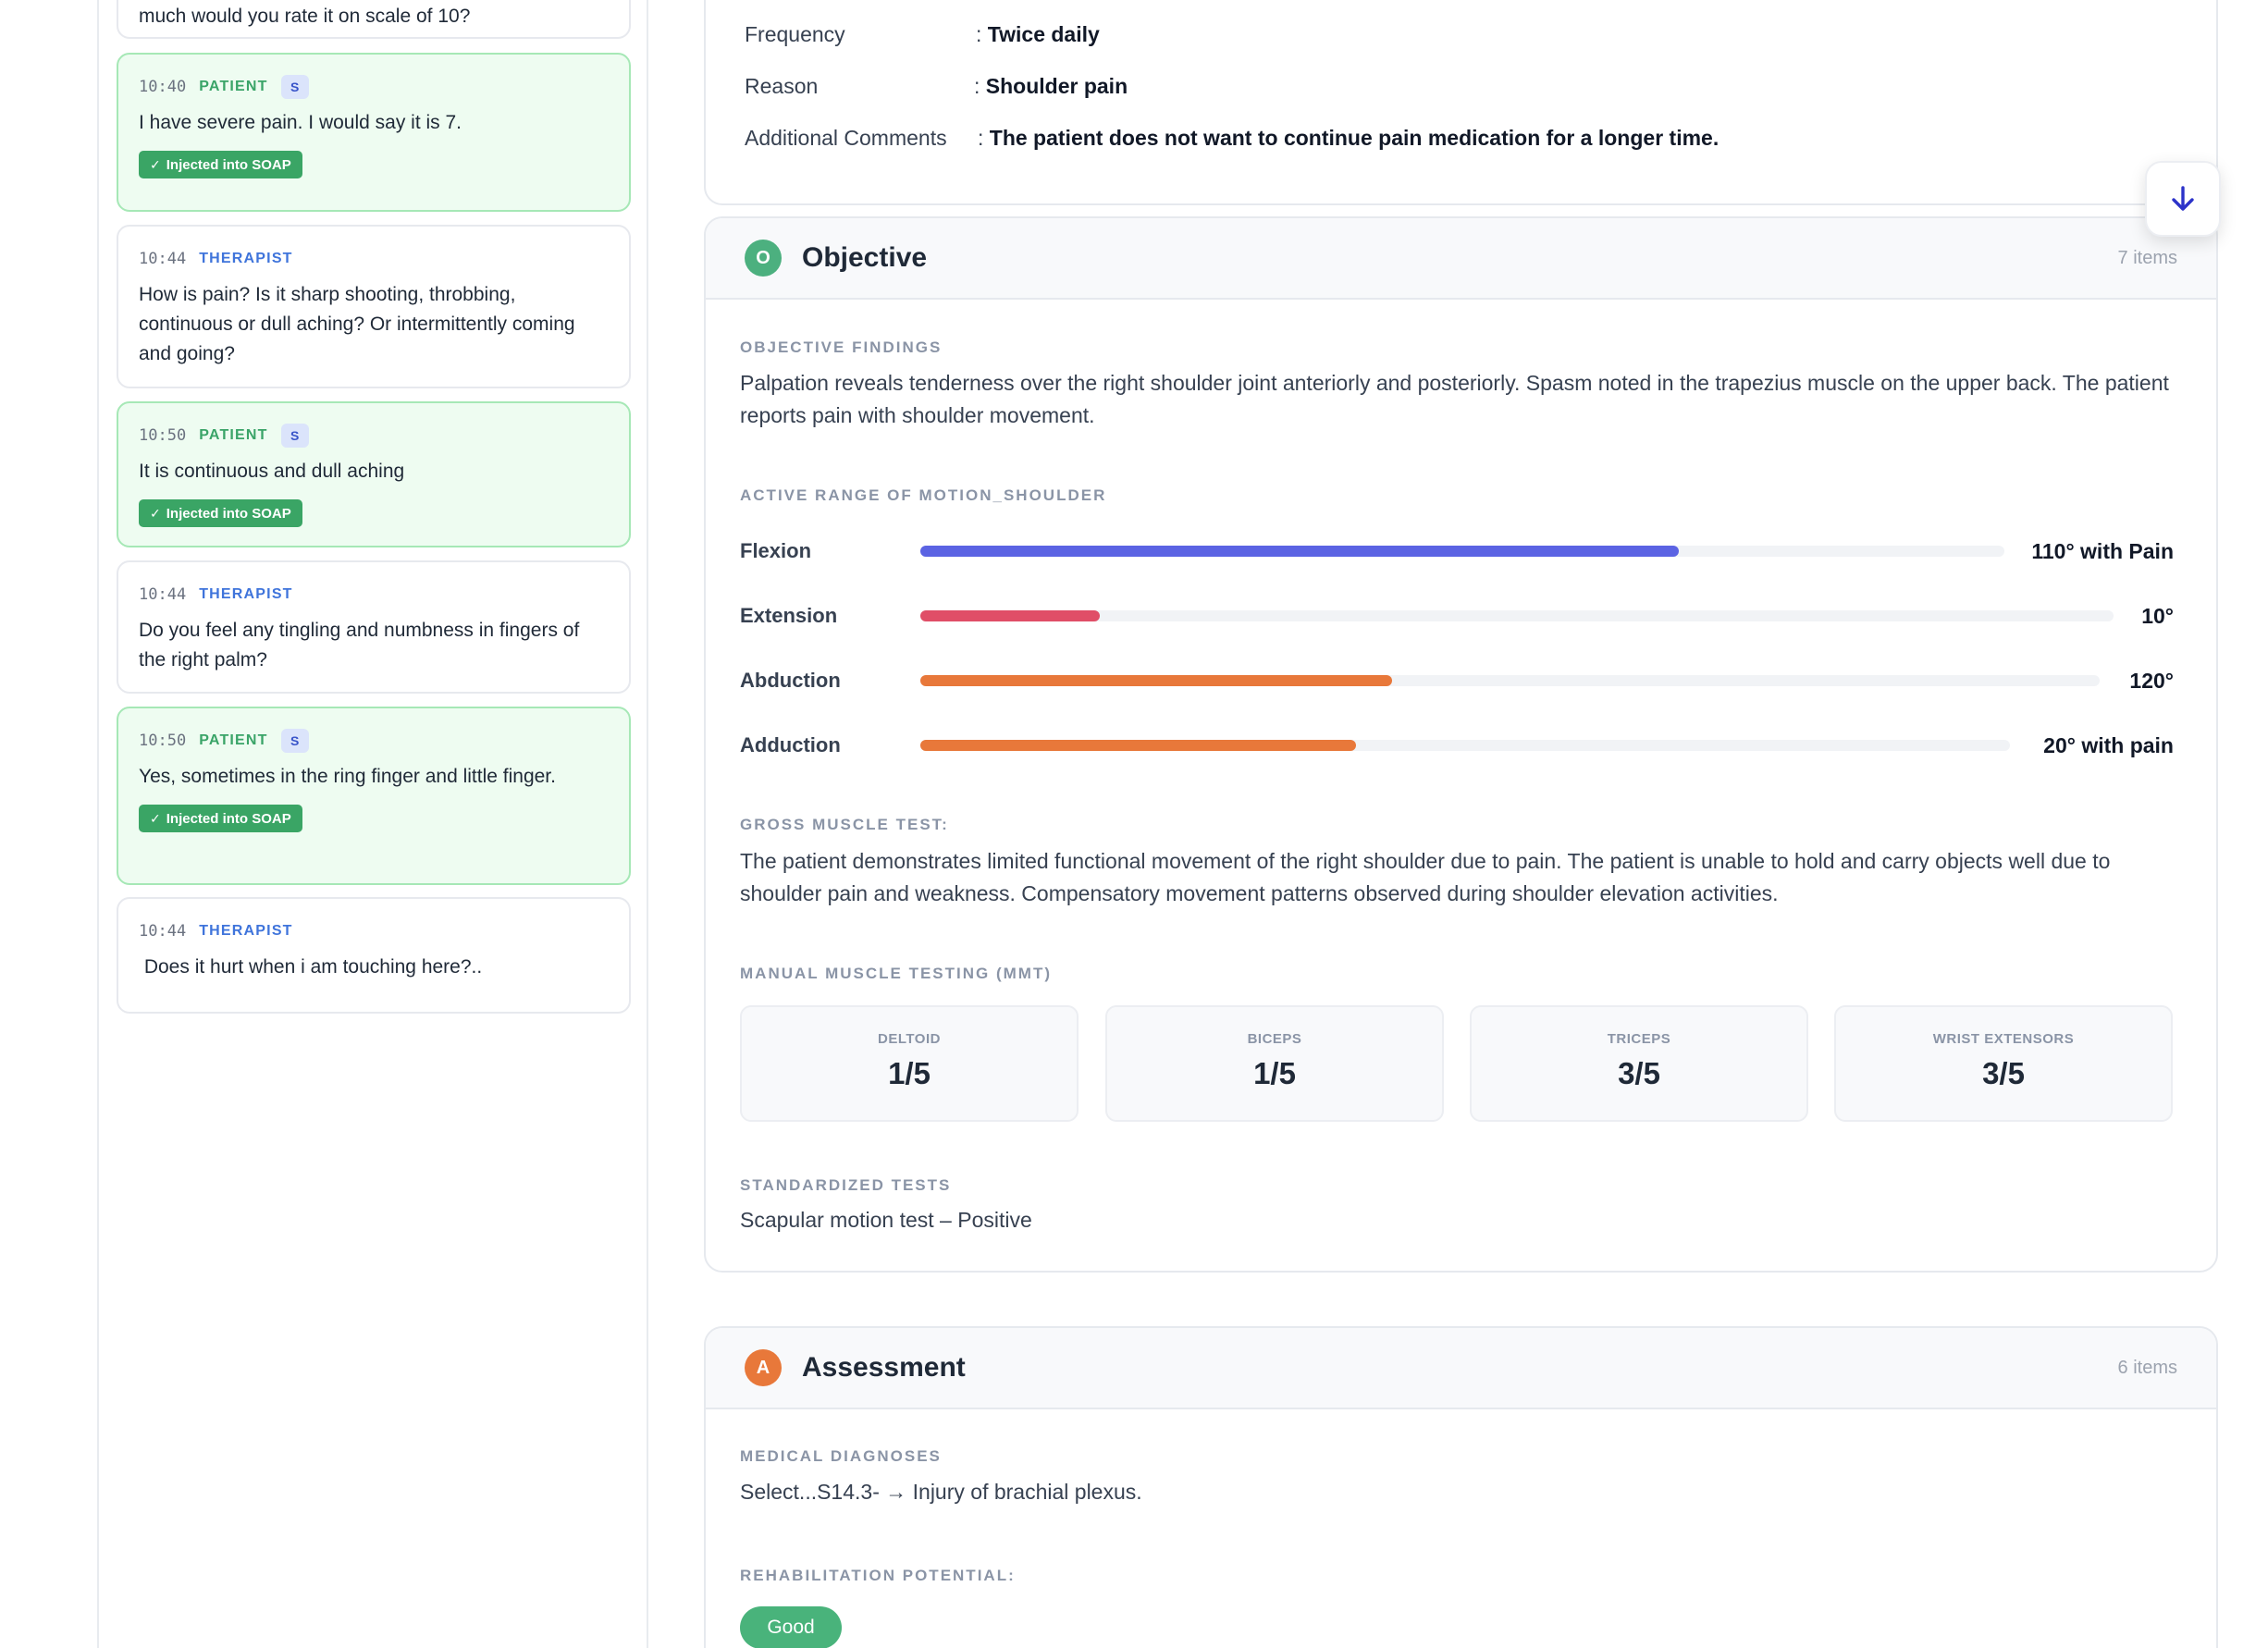 The height and width of the screenshot is (1648, 2268). Describe the element at coordinates (2147, 257) in the screenshot. I see `section-item-count: 7 items` at that location.